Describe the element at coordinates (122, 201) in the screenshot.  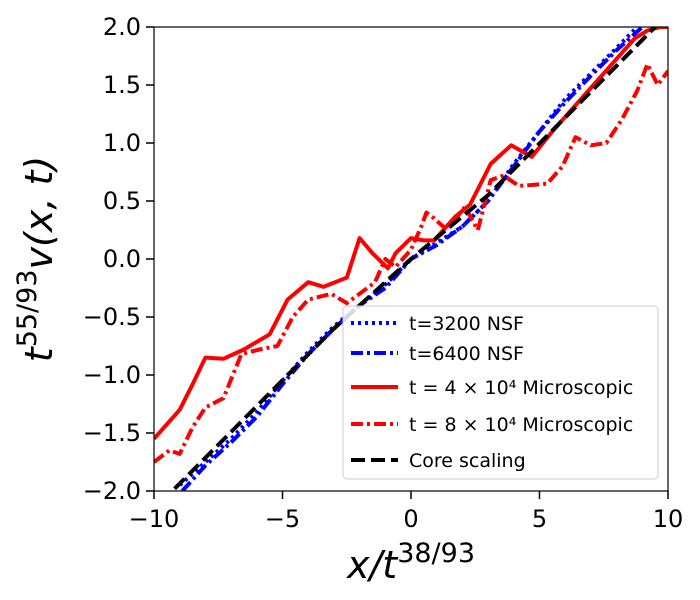
I see `y-tick-label: 0.5` at that location.